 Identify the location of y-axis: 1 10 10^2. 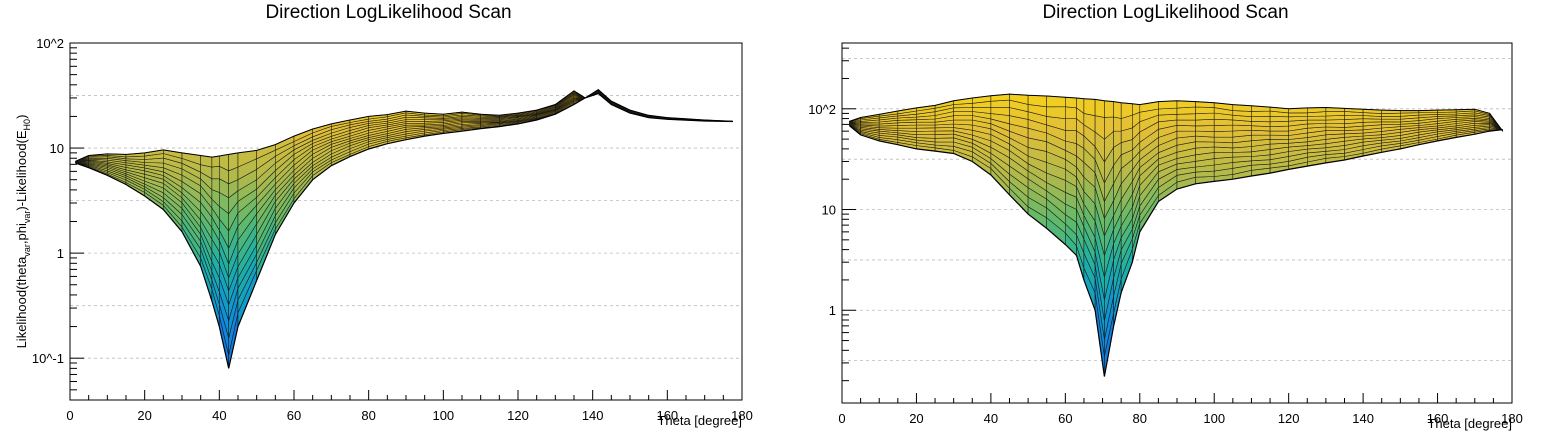
(832, 214).